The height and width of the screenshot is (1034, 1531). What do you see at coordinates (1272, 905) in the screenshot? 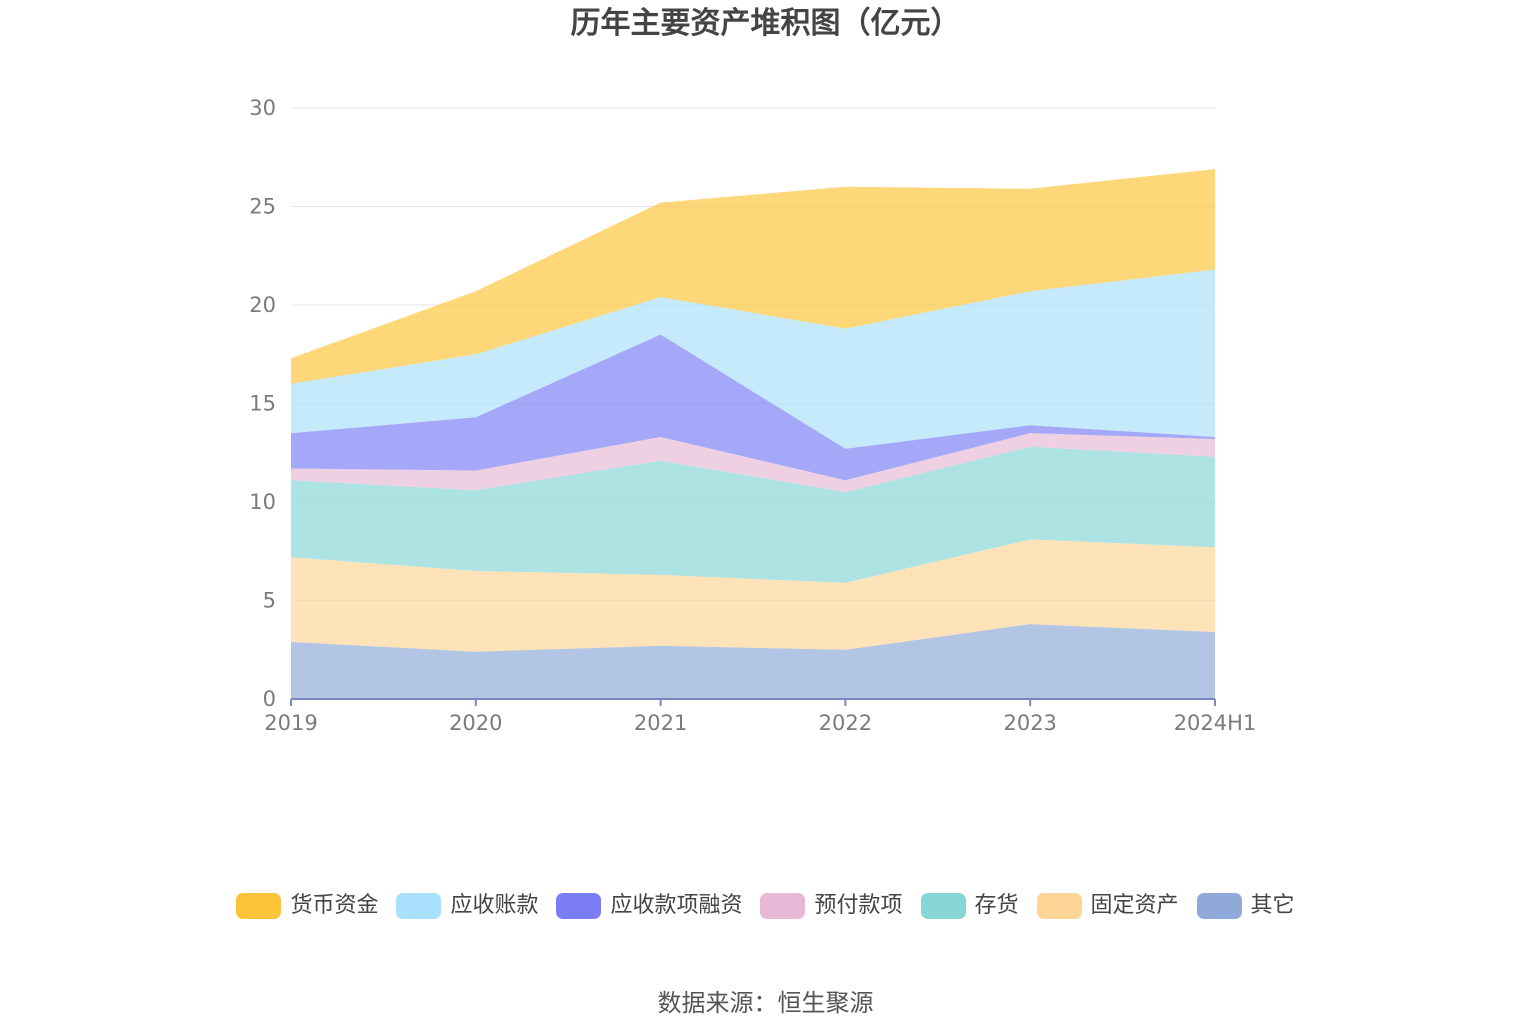
I see `legend-label: 其它` at bounding box center [1272, 905].